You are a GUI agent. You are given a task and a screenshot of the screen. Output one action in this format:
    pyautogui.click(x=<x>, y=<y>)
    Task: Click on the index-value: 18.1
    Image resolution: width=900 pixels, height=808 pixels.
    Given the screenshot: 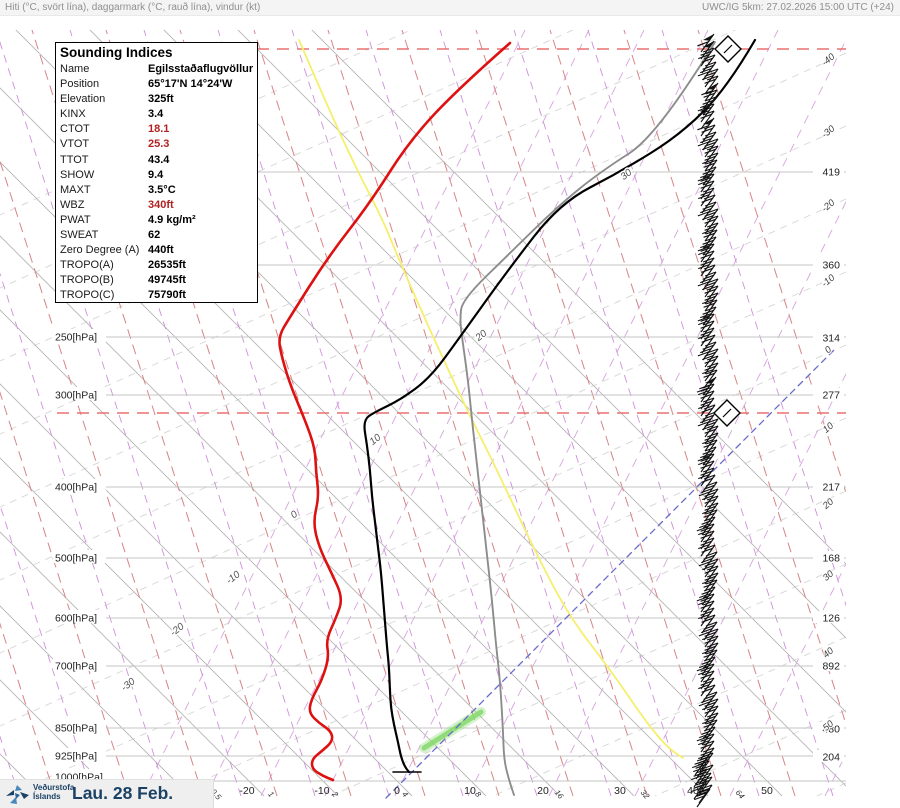 What is the action you would take?
    pyautogui.click(x=159, y=129)
    